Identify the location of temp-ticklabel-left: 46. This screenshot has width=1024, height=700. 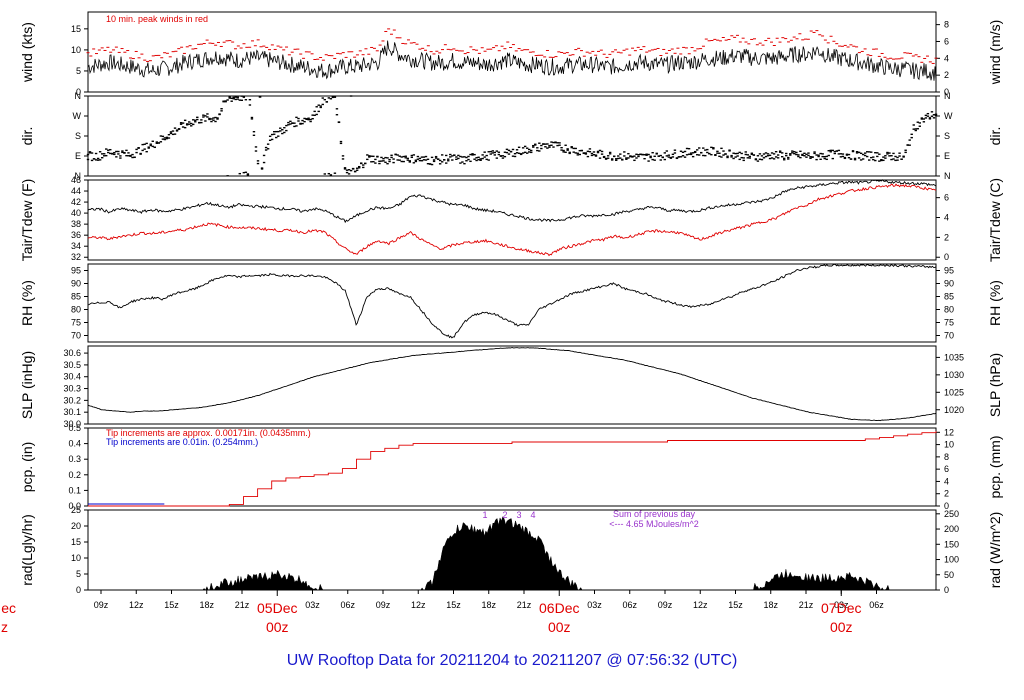
(76, 180).